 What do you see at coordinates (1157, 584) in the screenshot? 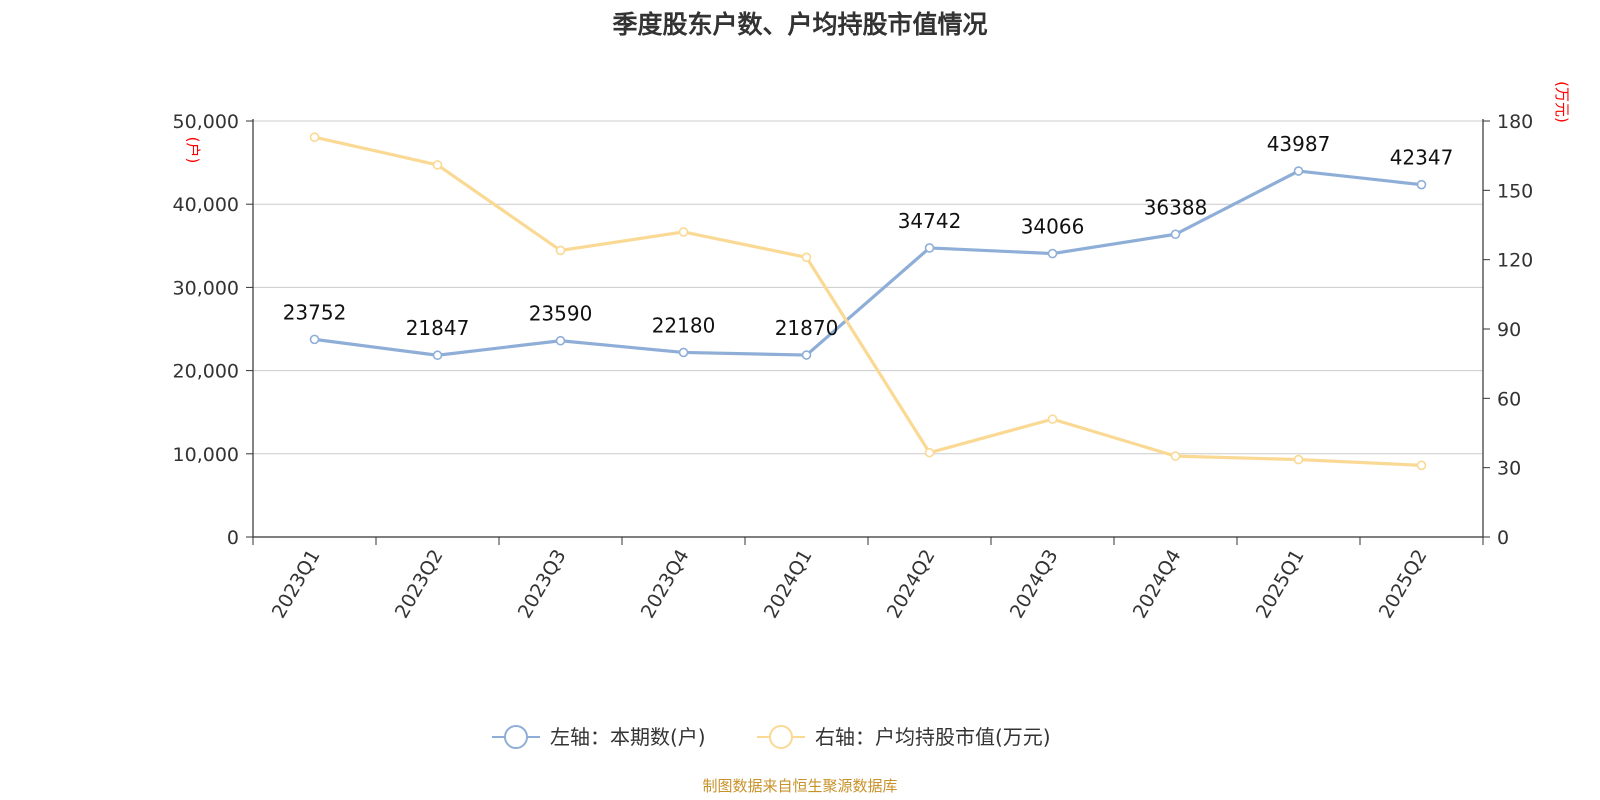
I see `x-axis-tick-label: 2024Q4` at bounding box center [1157, 584].